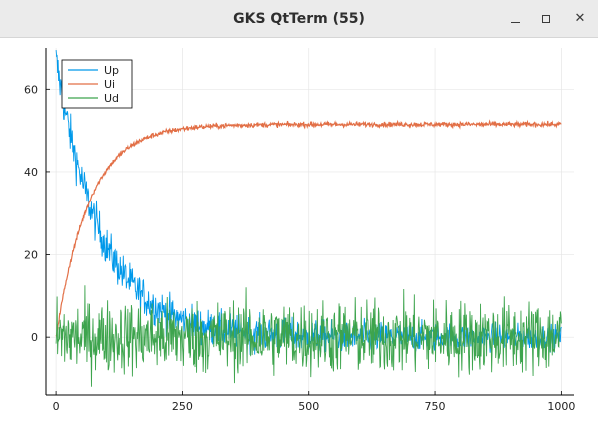 The image size is (598, 423). I want to click on x-tick-label: 750, so click(435, 406).